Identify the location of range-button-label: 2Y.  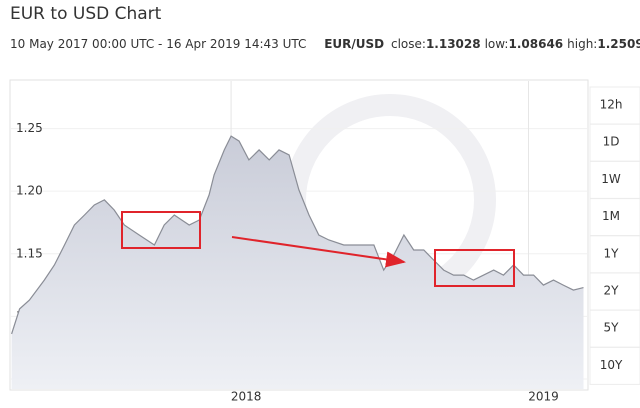
(612, 291).